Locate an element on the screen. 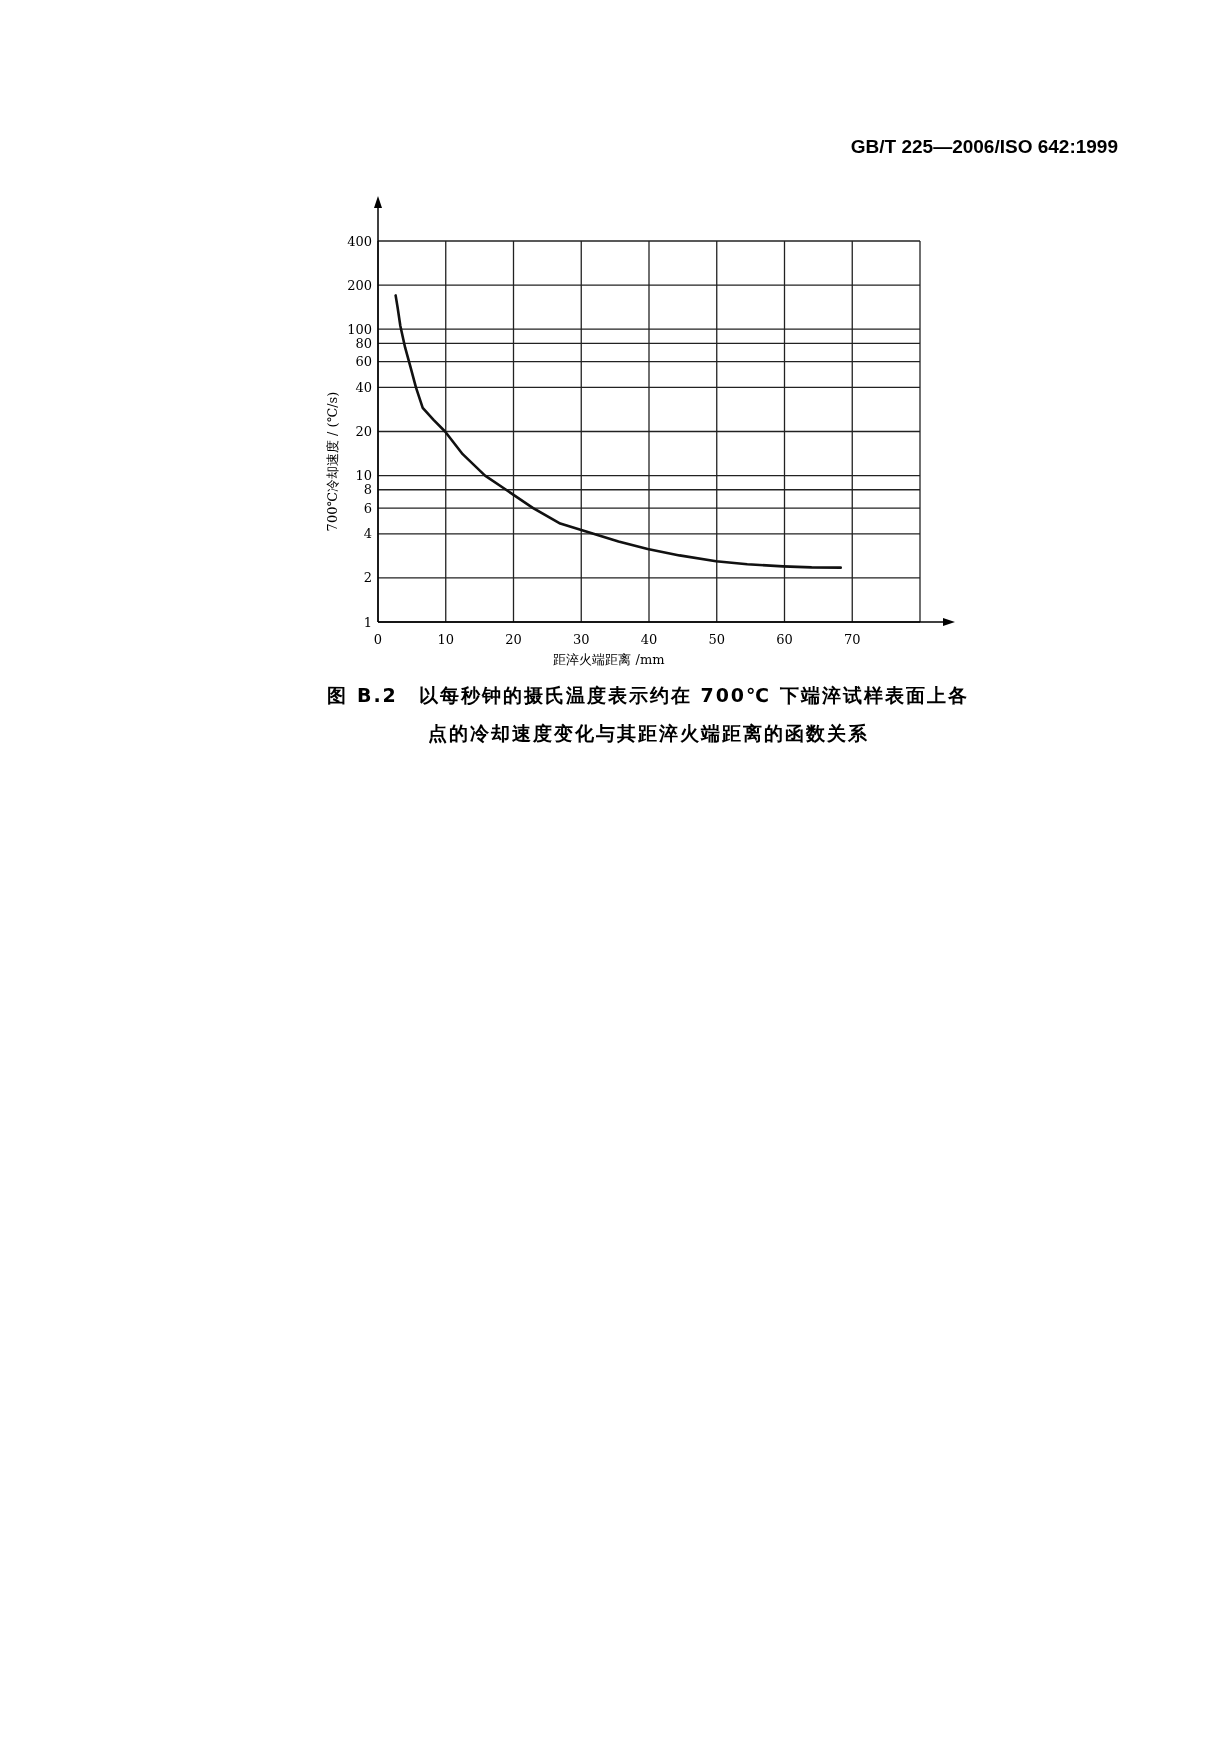 The width and height of the screenshot is (1225, 1744). y-tick-label: 10 is located at coordinates (363, 476).